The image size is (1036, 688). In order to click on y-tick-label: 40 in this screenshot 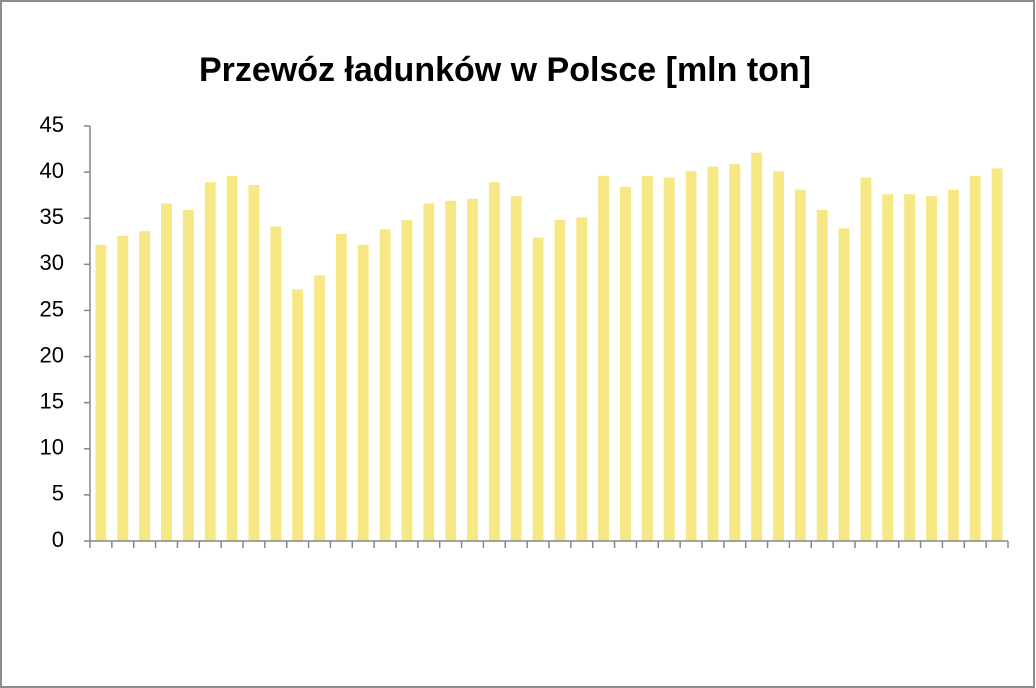, I will do `click(52, 170)`.